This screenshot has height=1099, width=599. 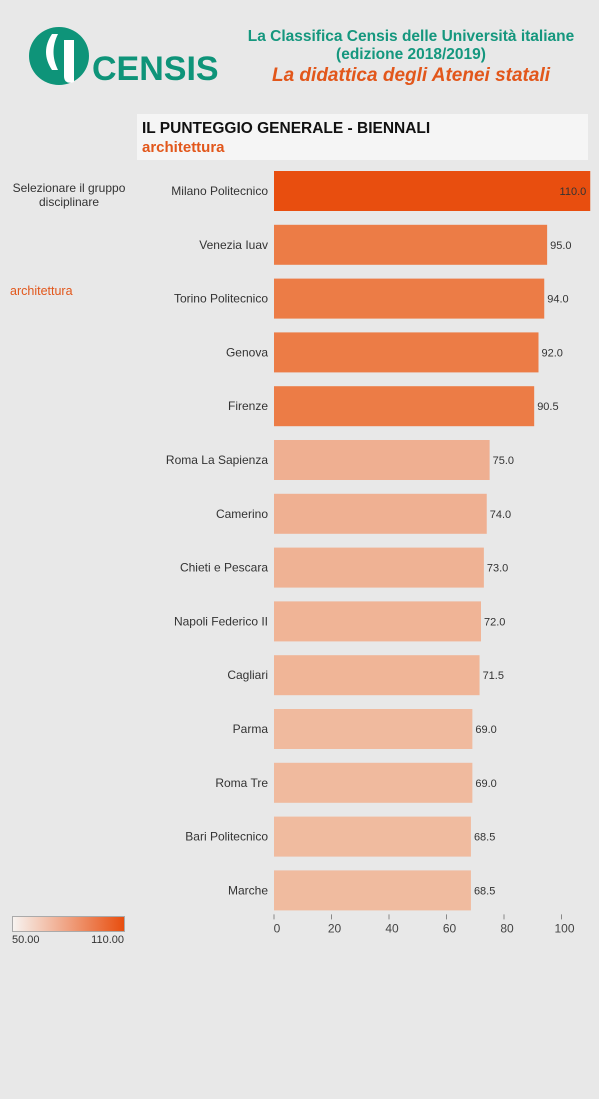 I want to click on color-legend-gradient, so click(x=68, y=924).